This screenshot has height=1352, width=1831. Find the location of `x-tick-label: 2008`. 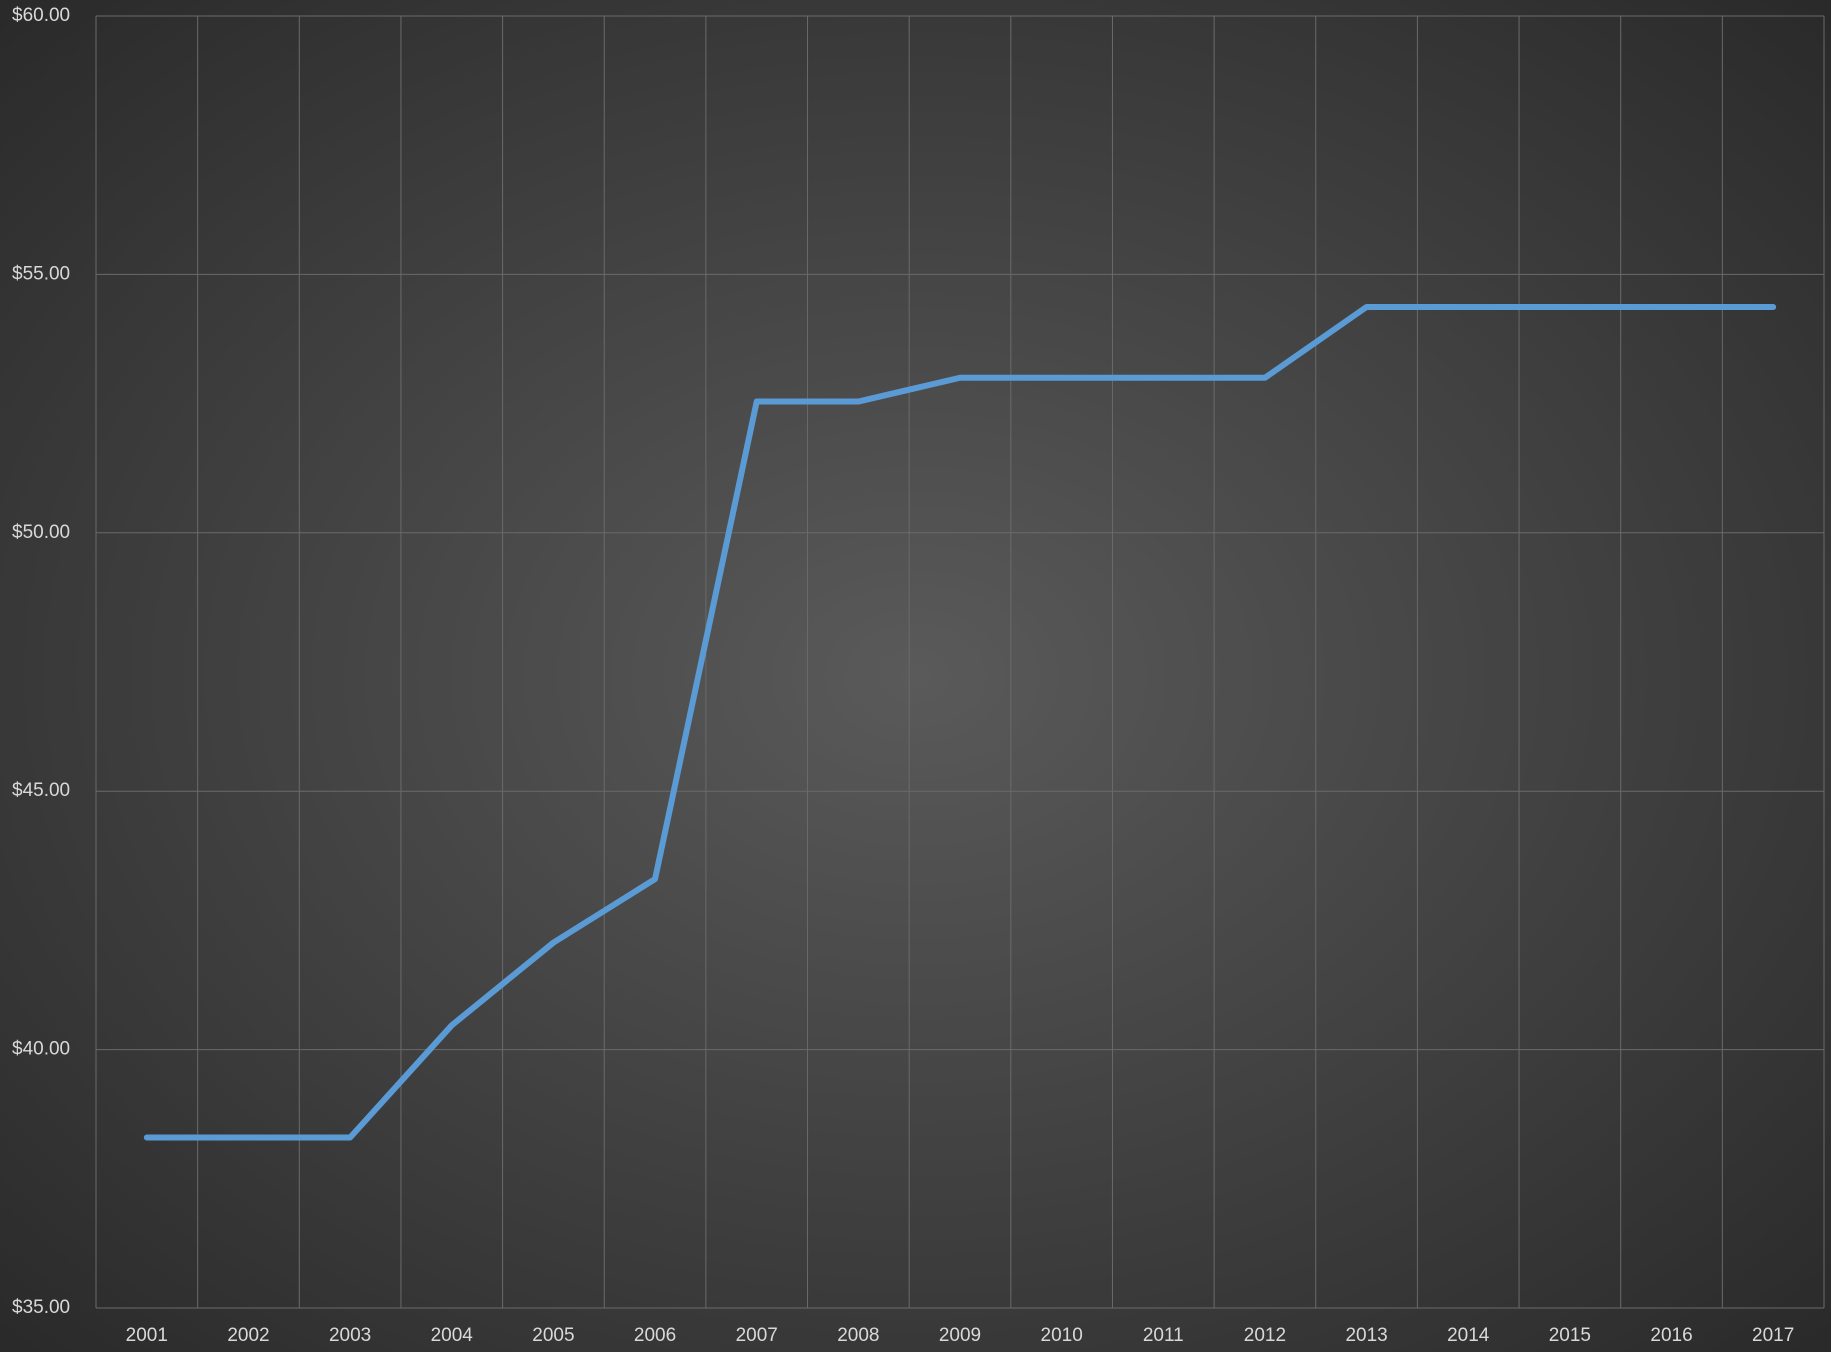

x-tick-label: 2008 is located at coordinates (858, 1335).